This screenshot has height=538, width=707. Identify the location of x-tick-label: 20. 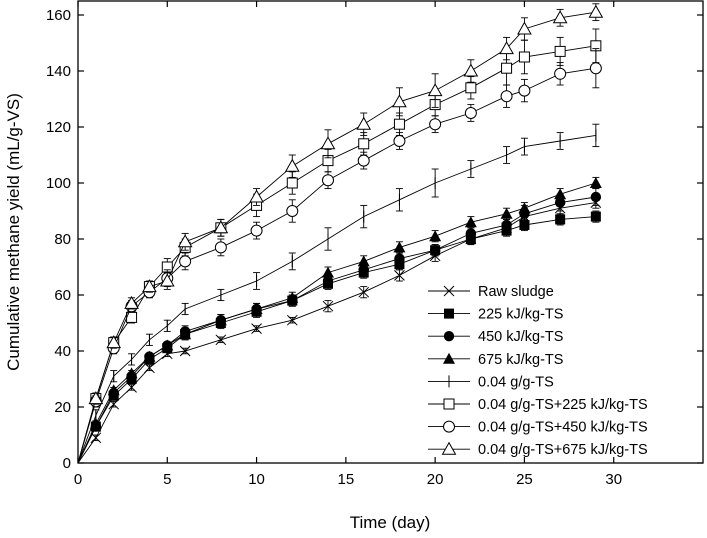
(435, 479).